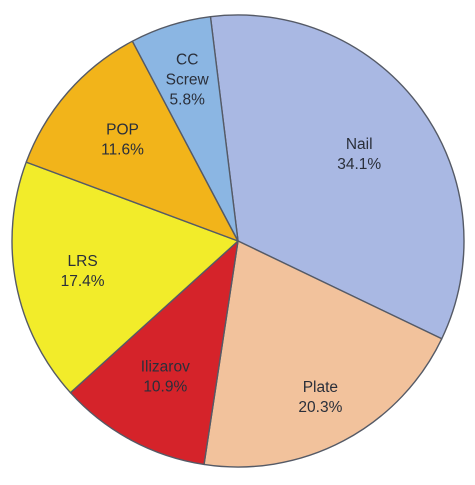 This screenshot has width=475, height=485. What do you see at coordinates (187, 59) in the screenshot?
I see `slice-category-label: CC` at bounding box center [187, 59].